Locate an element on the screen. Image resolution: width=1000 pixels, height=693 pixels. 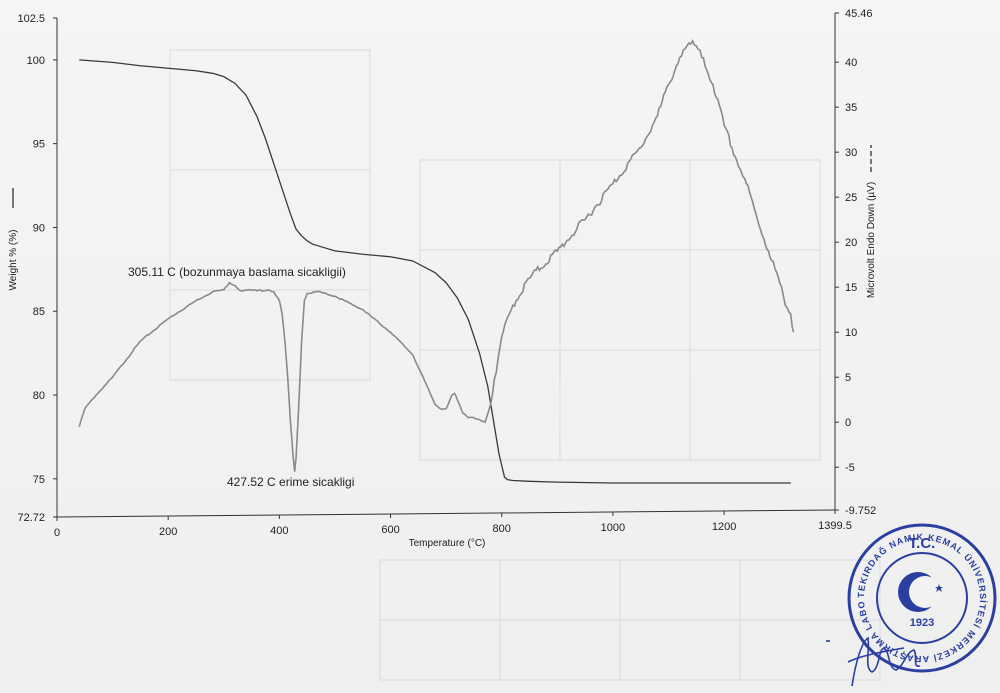
bottom-axis-line is located at coordinates (446, 513).